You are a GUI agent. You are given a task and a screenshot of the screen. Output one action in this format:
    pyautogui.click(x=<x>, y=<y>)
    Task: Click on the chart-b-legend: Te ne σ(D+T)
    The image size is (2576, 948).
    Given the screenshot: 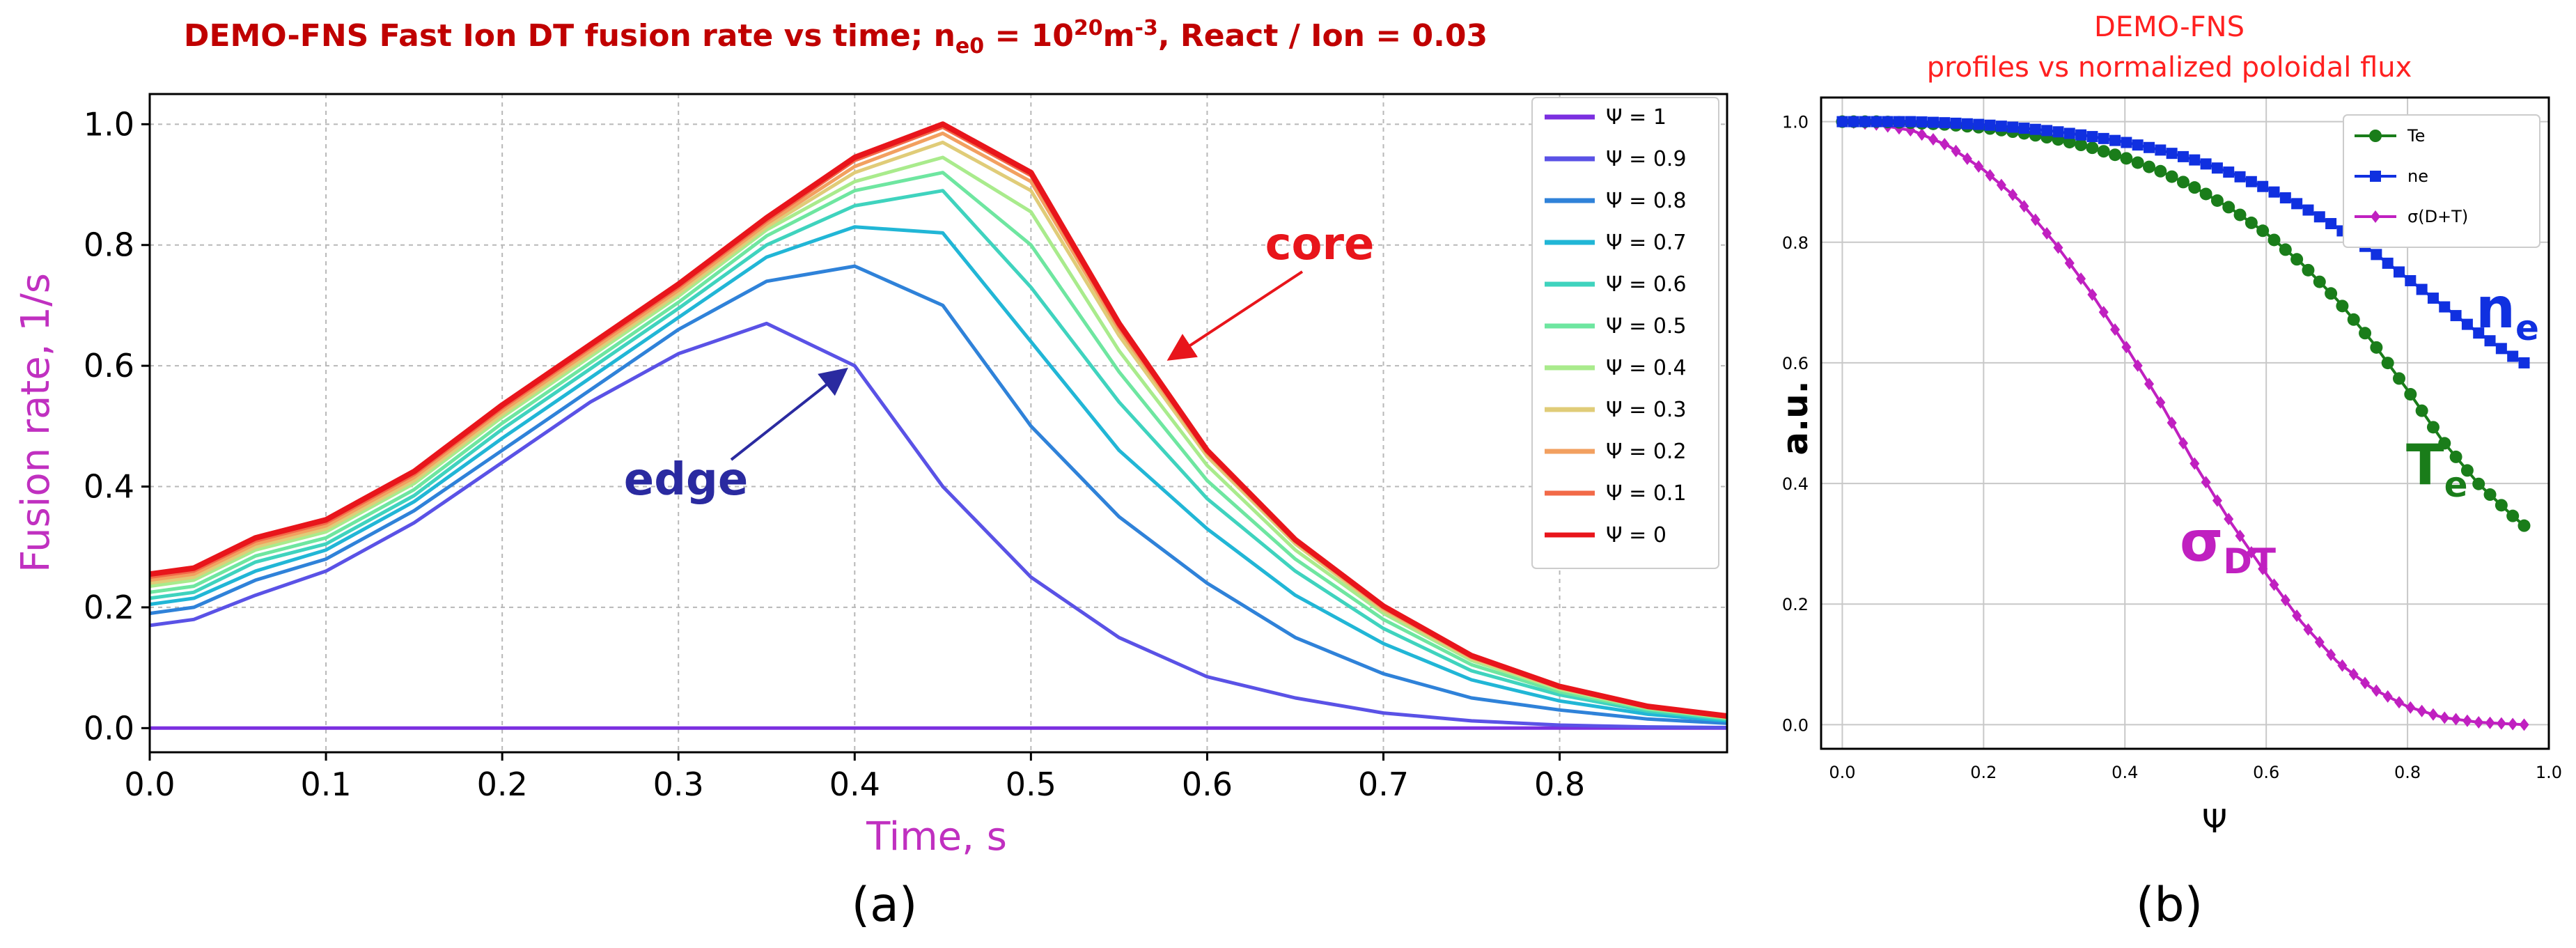 What is the action you would take?
    pyautogui.click(x=2442, y=181)
    